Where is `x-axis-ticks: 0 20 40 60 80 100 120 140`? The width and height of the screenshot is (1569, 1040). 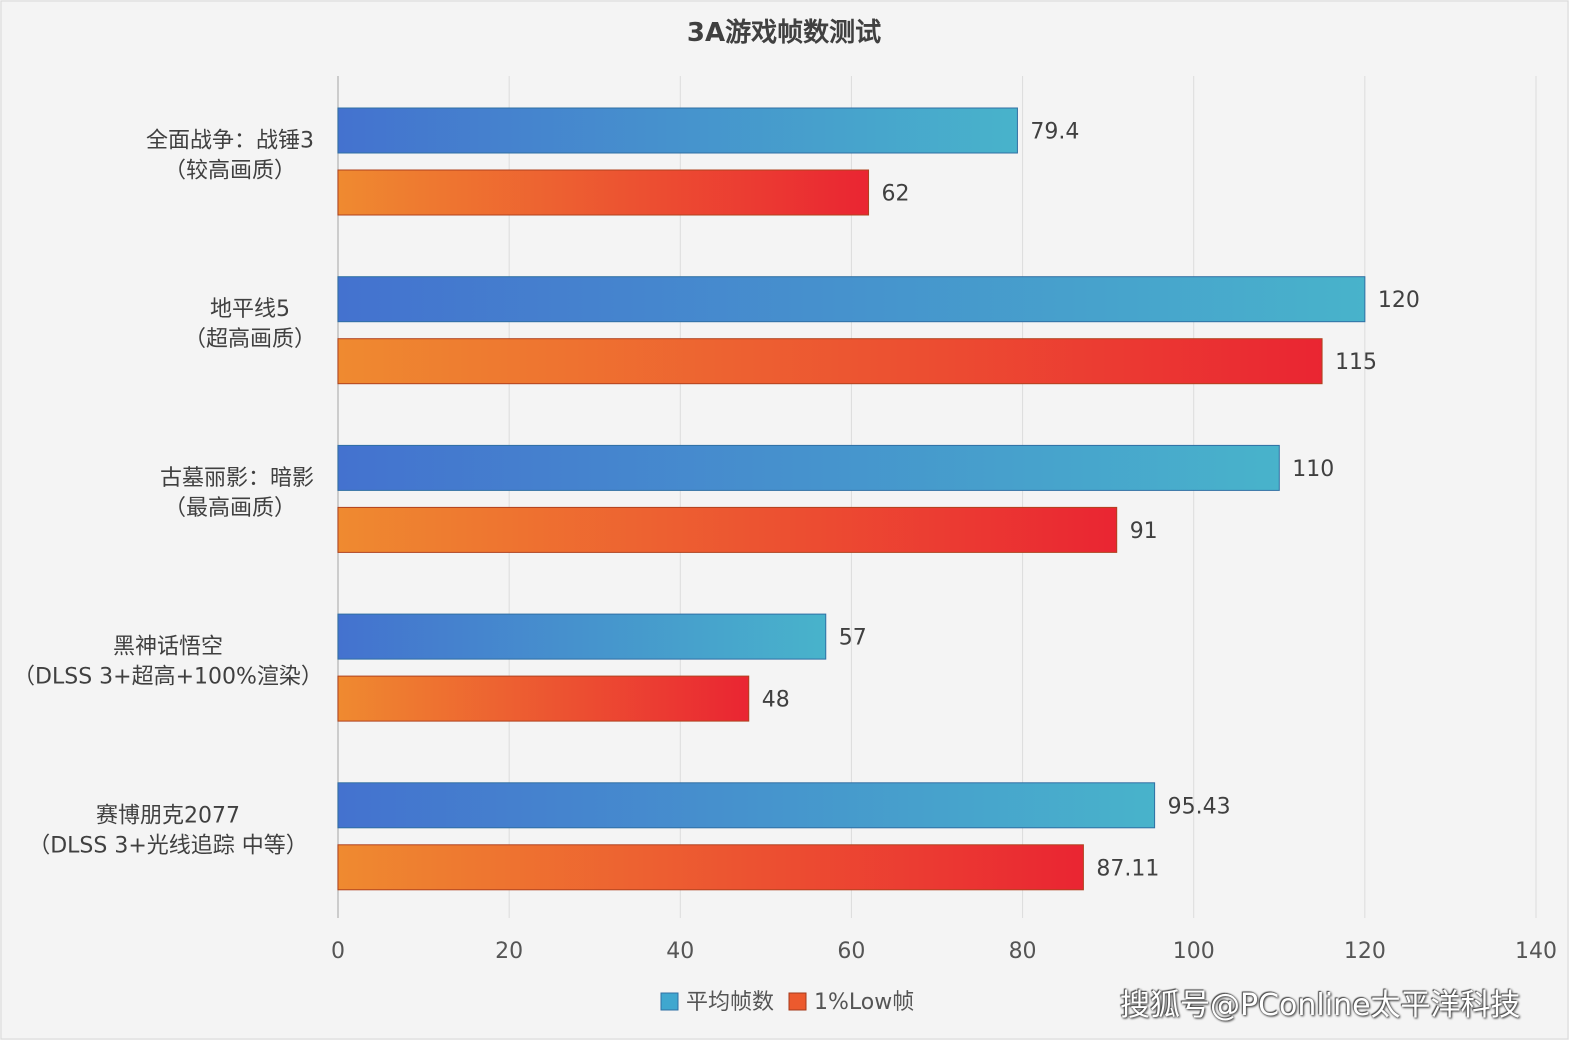 x-axis-ticks: 0 20 40 60 80 100 120 140 is located at coordinates (944, 951).